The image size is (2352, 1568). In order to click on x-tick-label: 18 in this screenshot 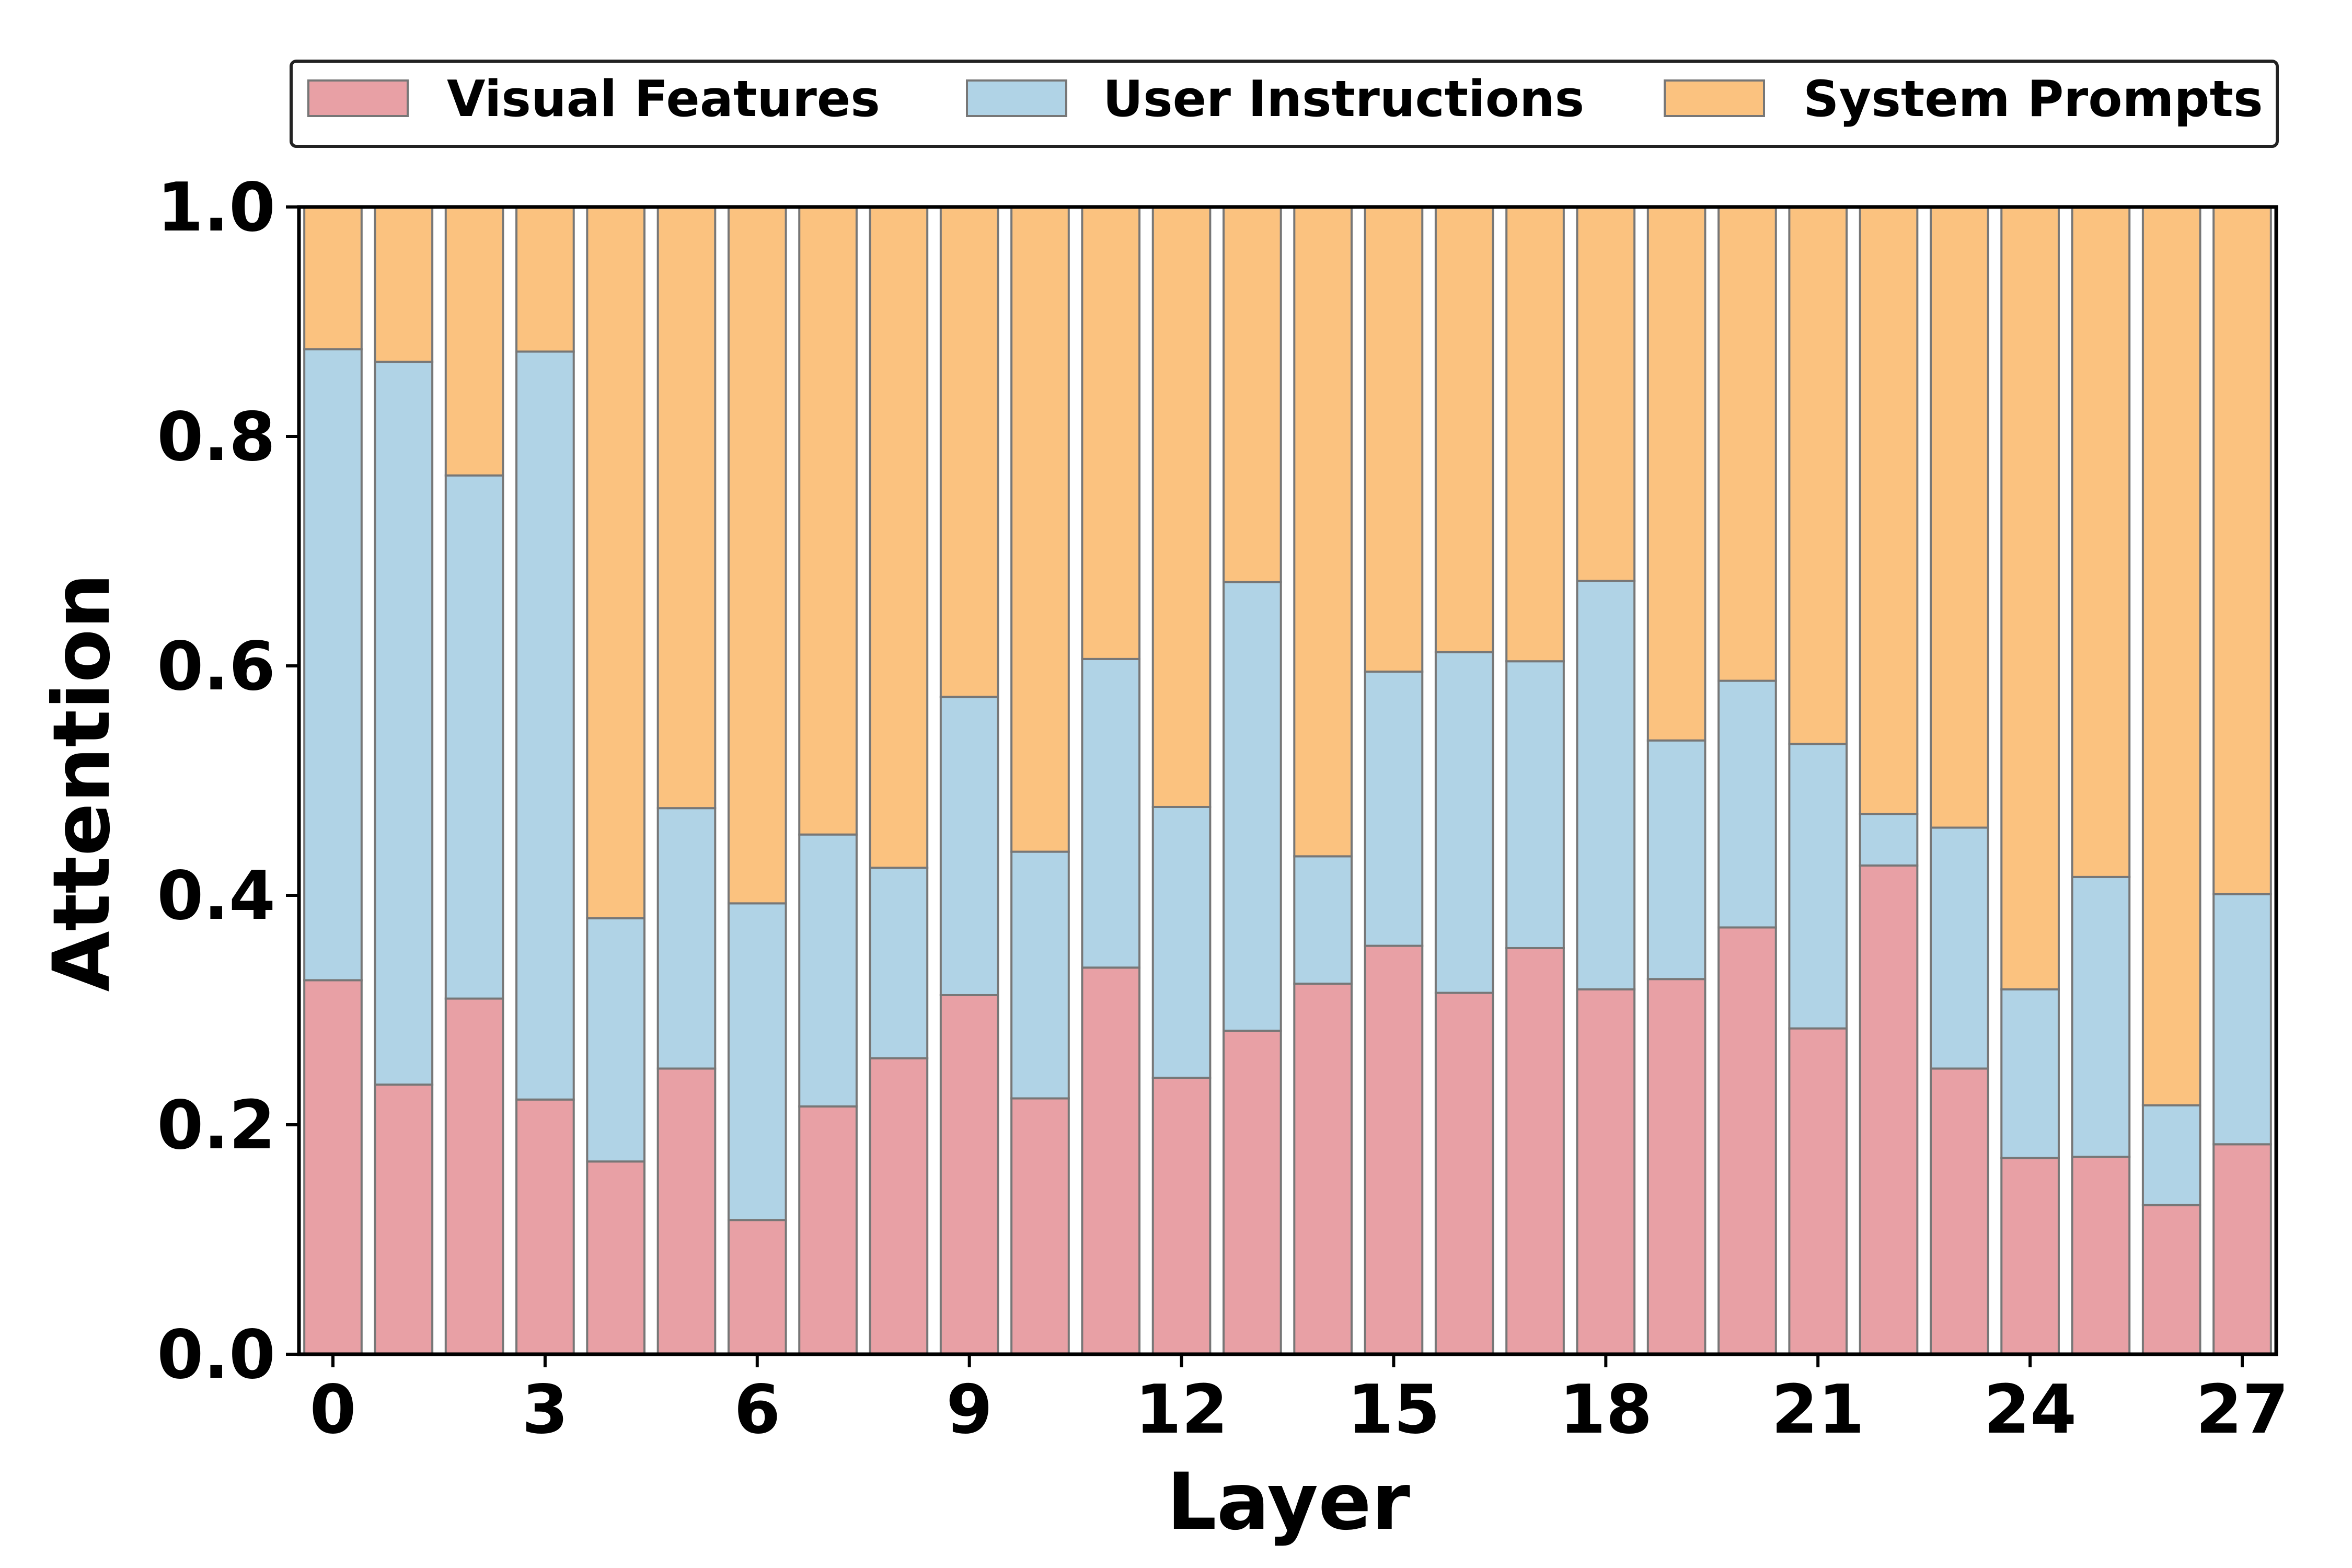, I will do `click(1605, 1410)`.